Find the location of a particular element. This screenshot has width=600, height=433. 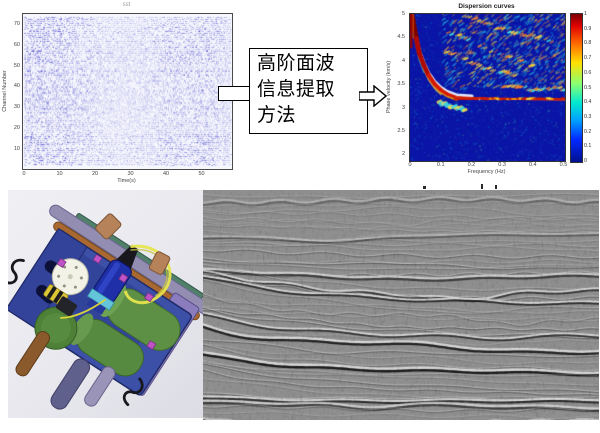

flow-connector-icon is located at coordinates (235, 93).